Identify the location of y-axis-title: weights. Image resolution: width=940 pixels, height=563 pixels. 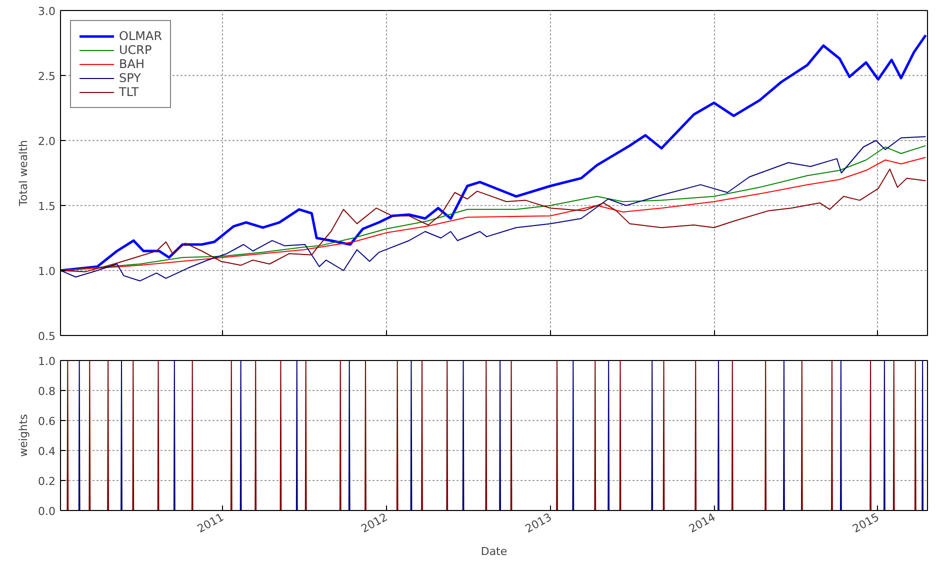
(23, 435).